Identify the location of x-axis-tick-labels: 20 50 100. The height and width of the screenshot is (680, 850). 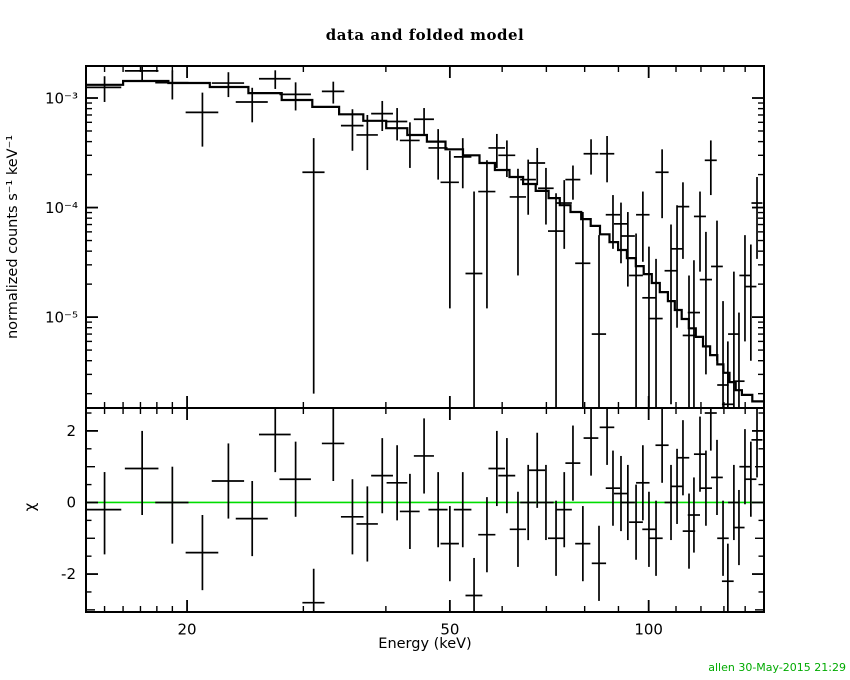
(420, 630).